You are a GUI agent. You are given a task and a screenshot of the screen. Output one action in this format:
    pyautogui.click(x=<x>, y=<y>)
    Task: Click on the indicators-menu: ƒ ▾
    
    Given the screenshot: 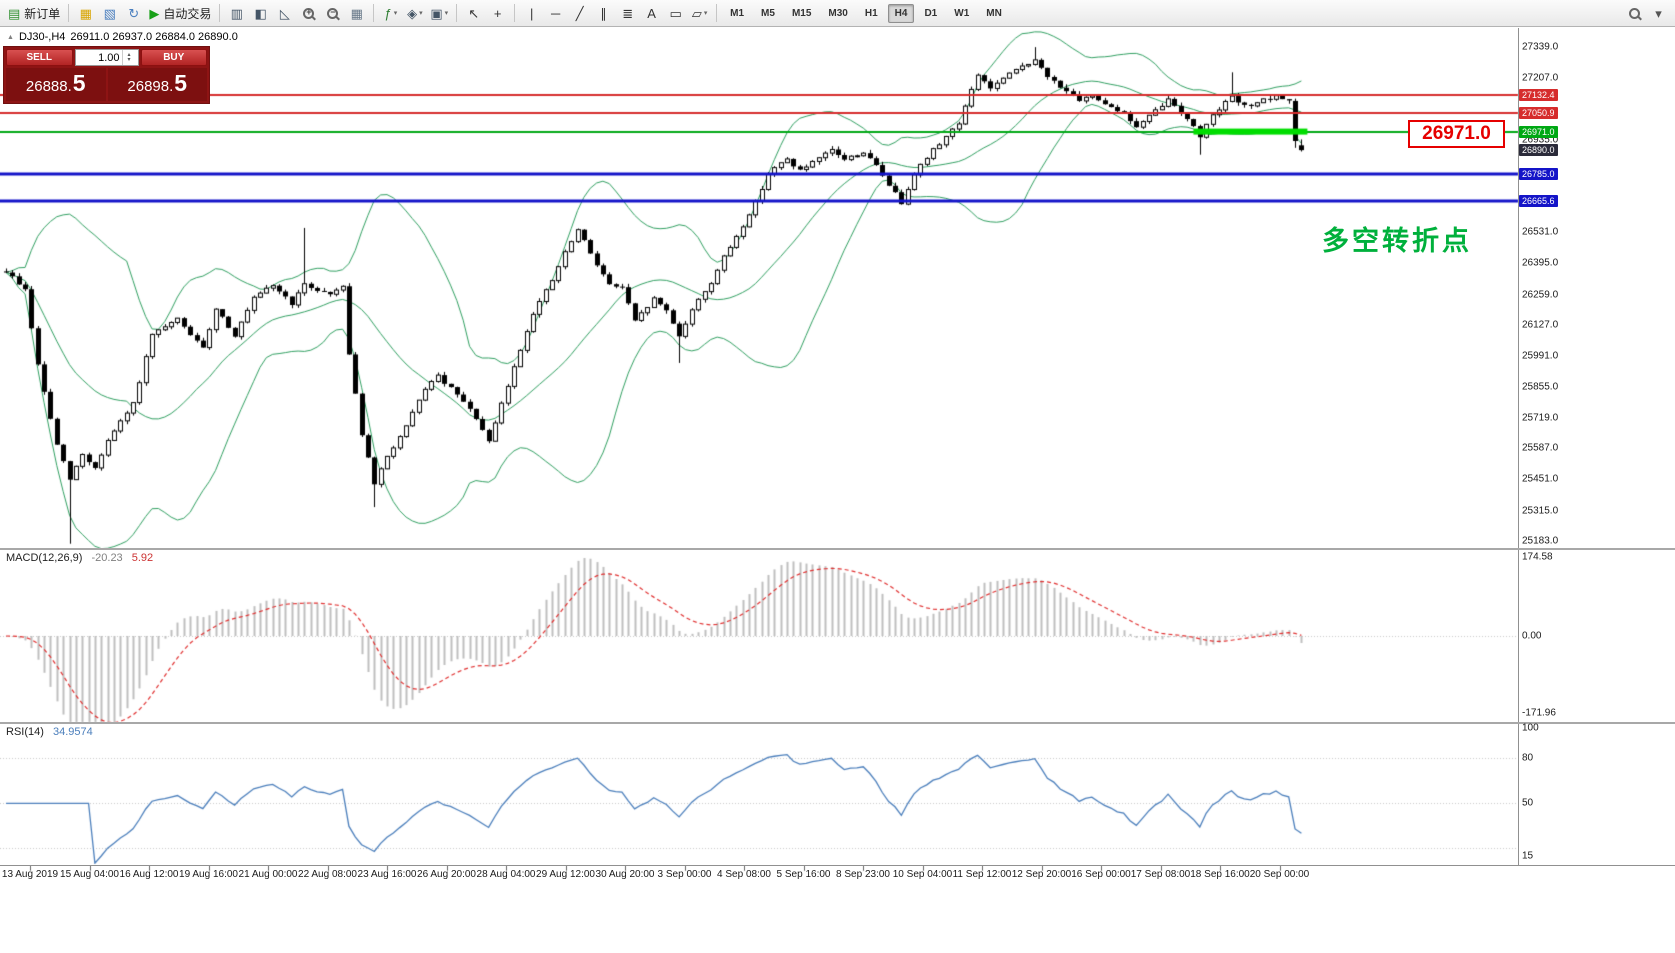 What is the action you would take?
    pyautogui.click(x=390, y=13)
    